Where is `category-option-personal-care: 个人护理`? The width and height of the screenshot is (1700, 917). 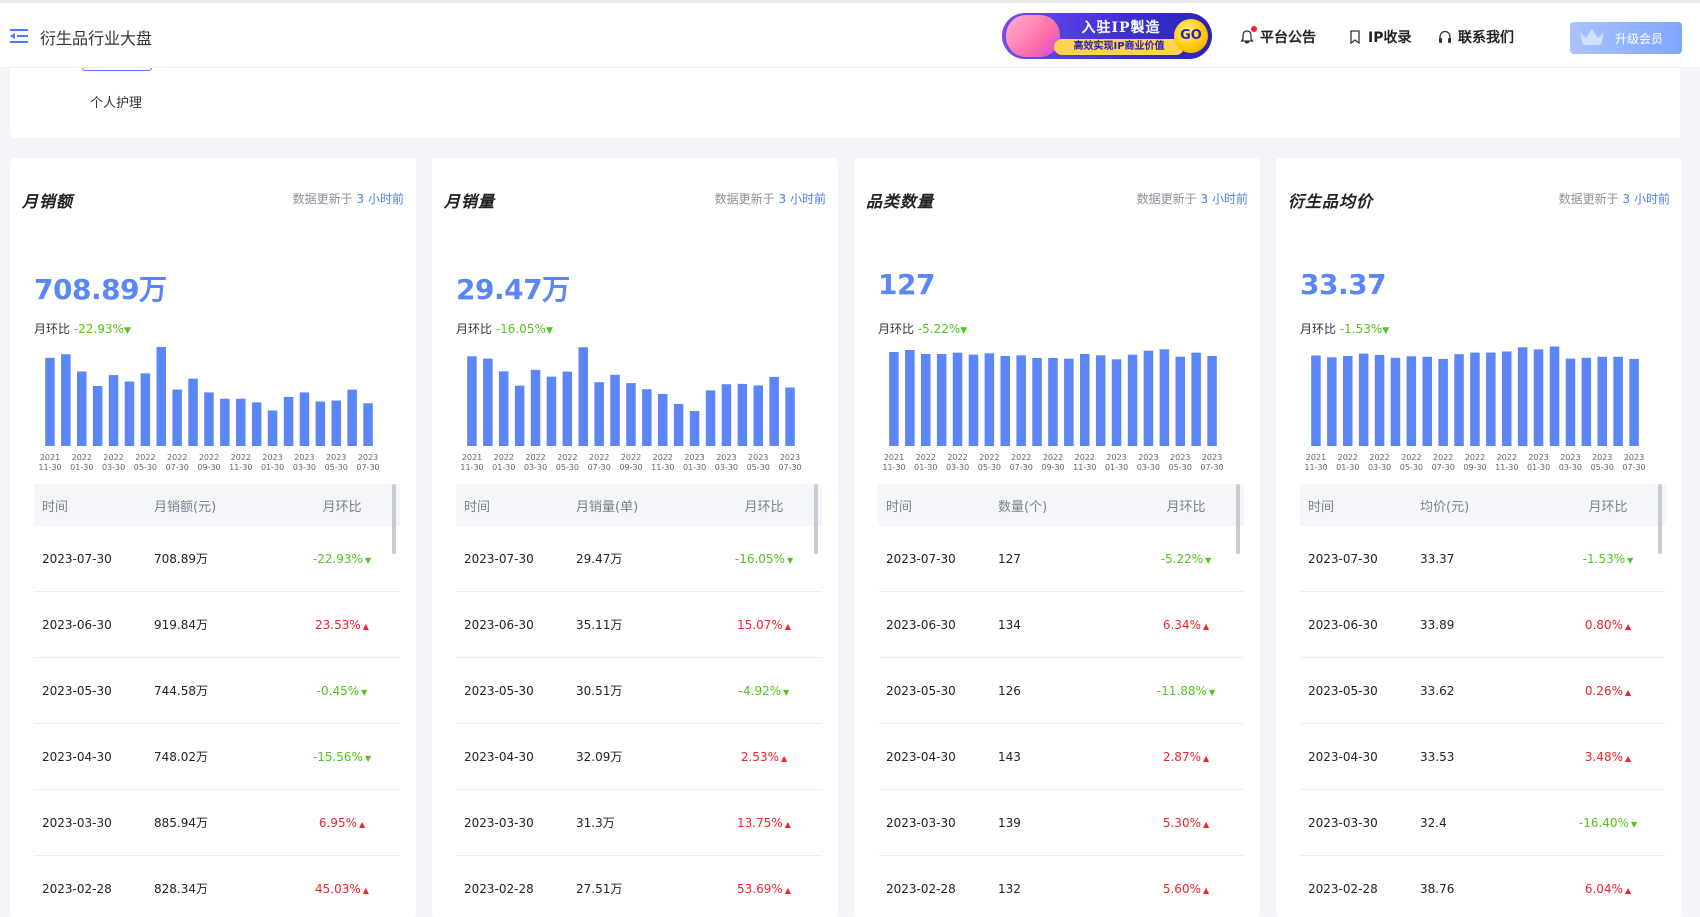 category-option-personal-care: 个人护理 is located at coordinates (116, 103).